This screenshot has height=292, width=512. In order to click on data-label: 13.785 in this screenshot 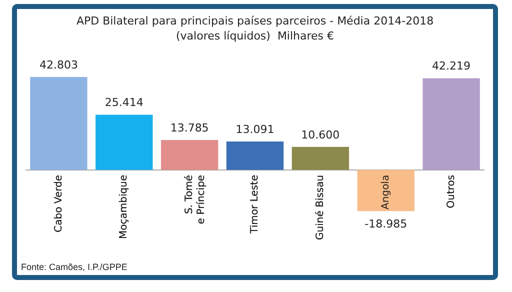, I will do `click(189, 127)`.